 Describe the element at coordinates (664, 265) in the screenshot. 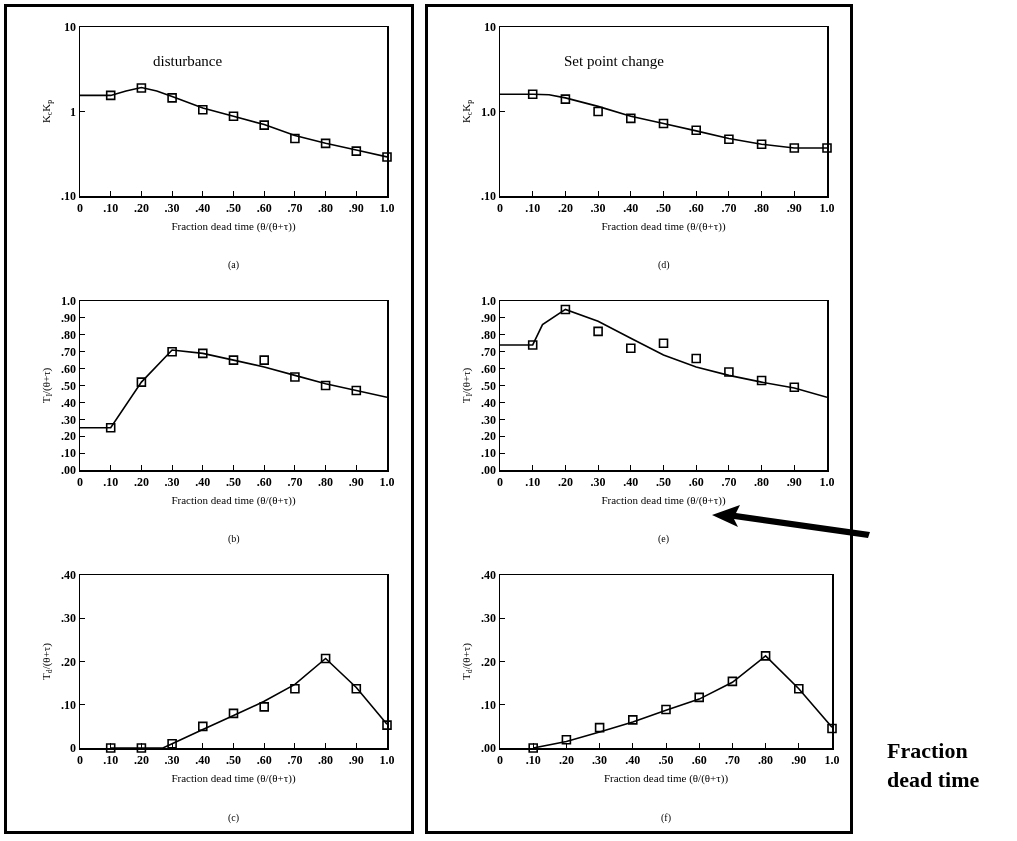

I see `text: (d)` at that location.